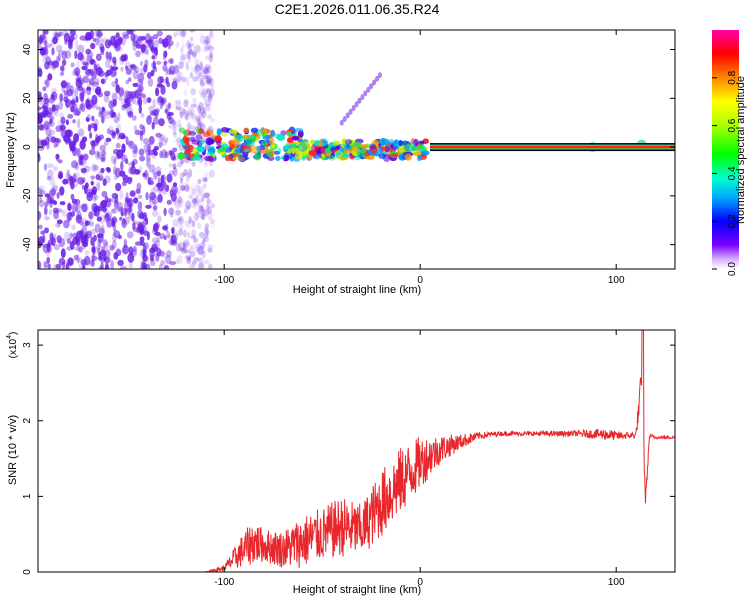 This screenshot has width=750, height=600. I want to click on snr-multiplier: (x104), so click(12, 345).